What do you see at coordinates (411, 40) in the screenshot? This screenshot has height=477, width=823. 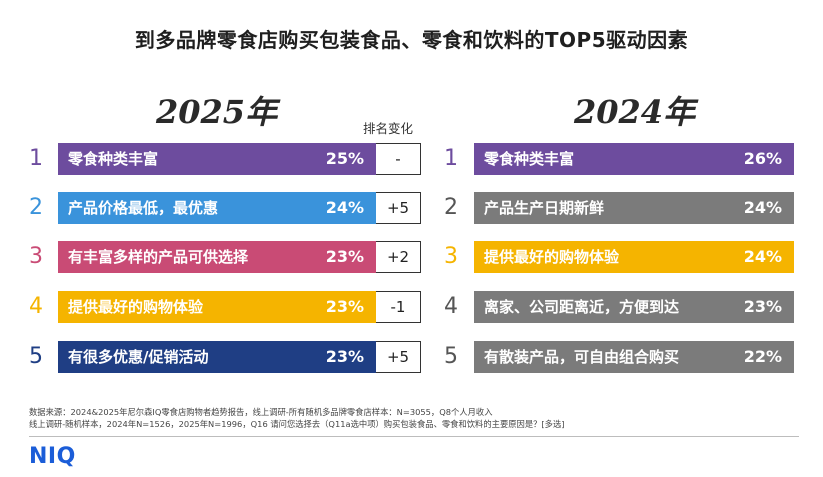 I see `chart-title: 到多品牌零食店购买包装食品、零食和饮料的TOP5驱动因素` at bounding box center [411, 40].